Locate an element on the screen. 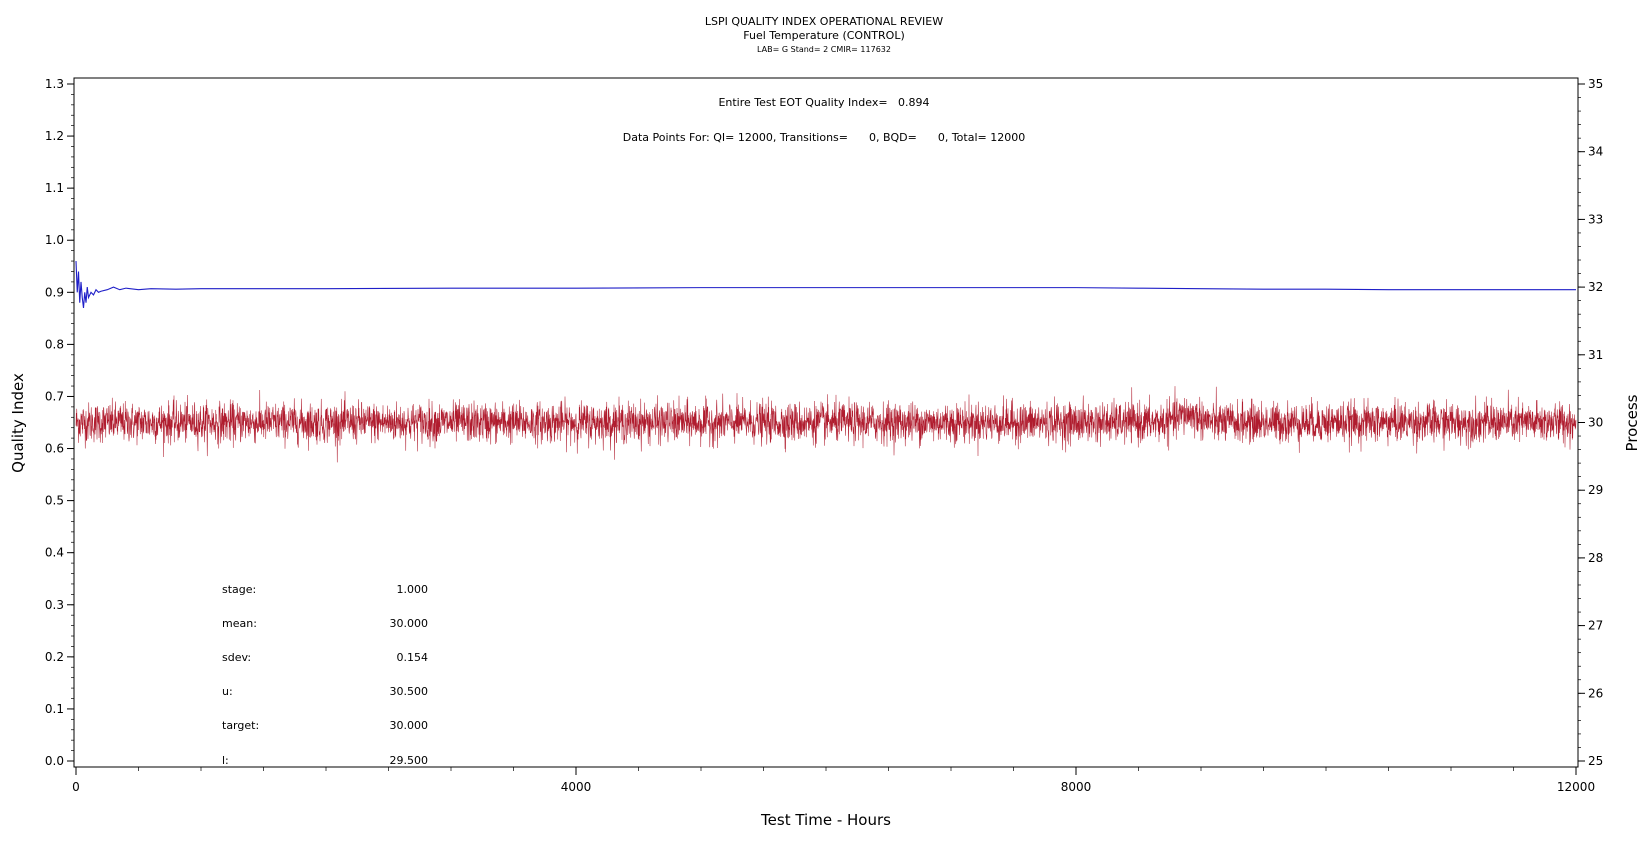  stats-value-1: 30.000 is located at coordinates (409, 623).